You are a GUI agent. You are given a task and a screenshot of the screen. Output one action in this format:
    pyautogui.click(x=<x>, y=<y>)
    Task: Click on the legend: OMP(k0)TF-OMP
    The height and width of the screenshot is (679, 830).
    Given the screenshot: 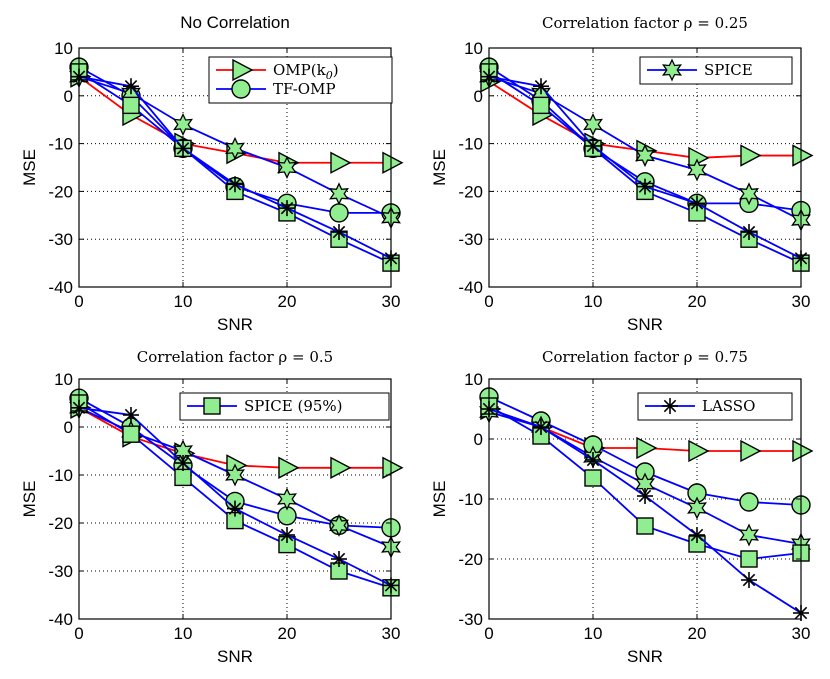 What is the action you would take?
    pyautogui.click(x=300, y=80)
    